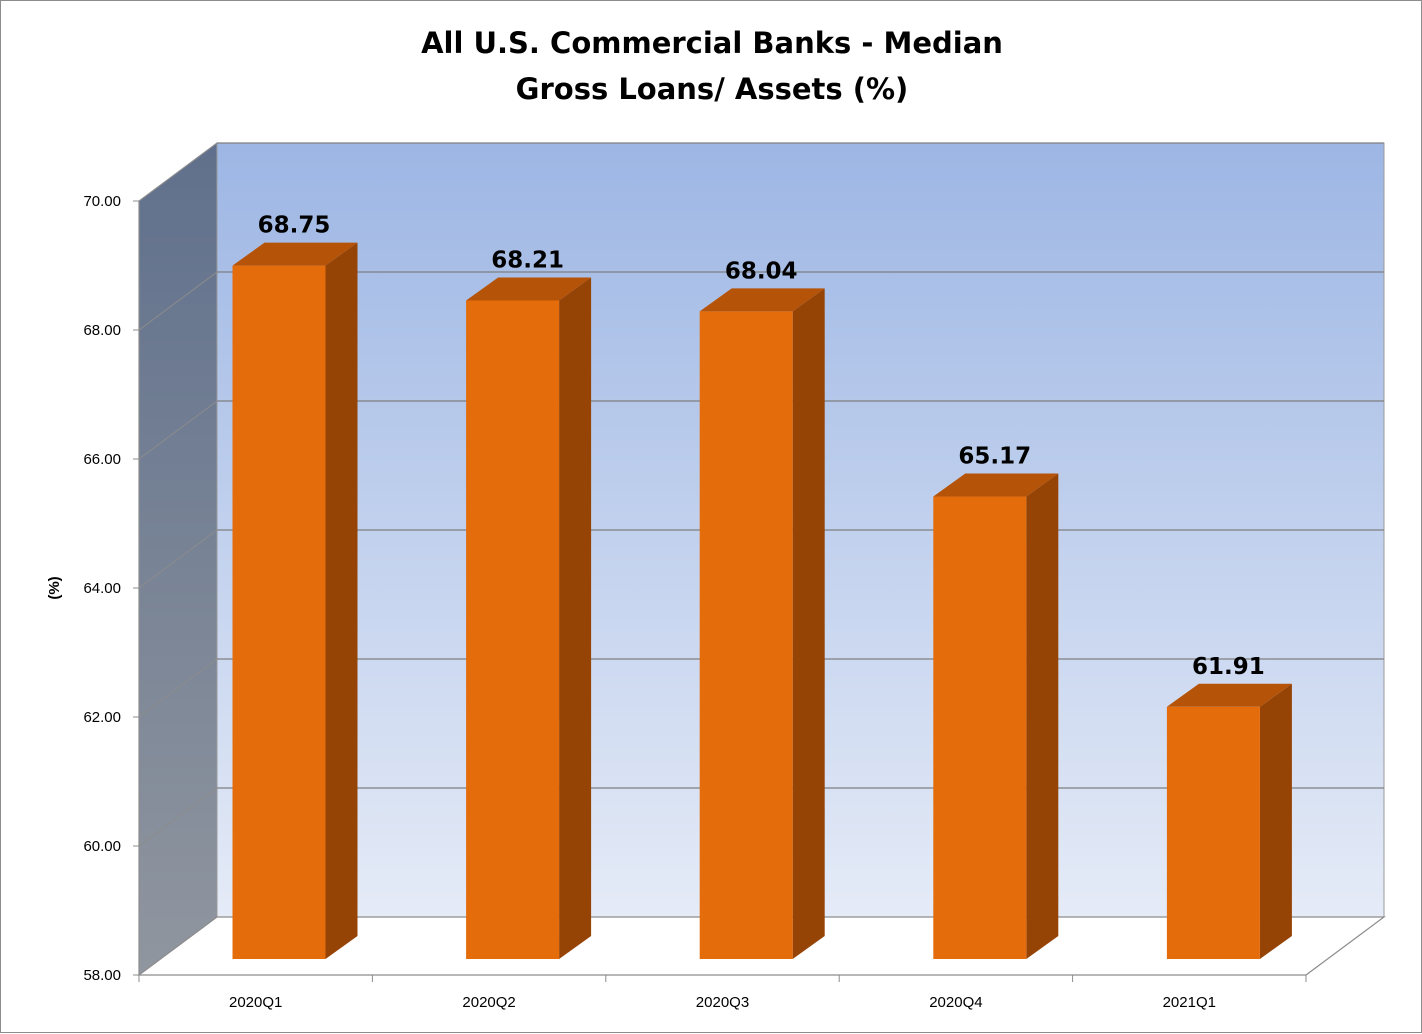  Describe the element at coordinates (102, 588) in the screenshot. I see `y-tick-label: 64.00` at that location.